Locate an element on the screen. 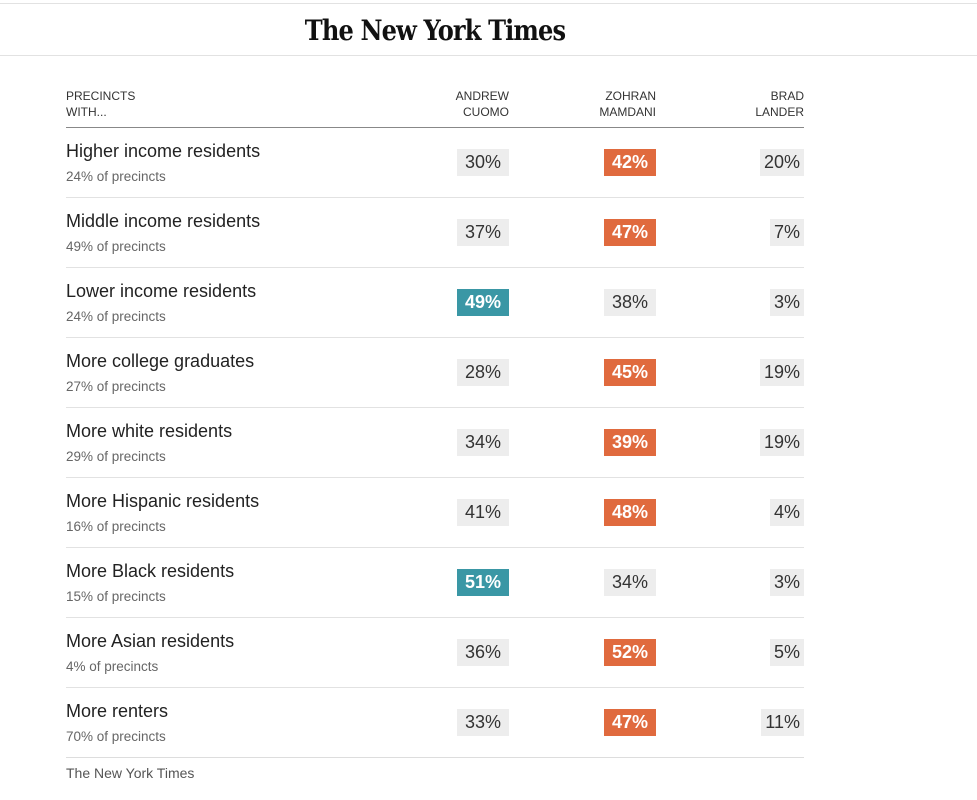 Image resolution: width=977 pixels, height=800 pixels. cuomo-value: 41% is located at coordinates (483, 512).